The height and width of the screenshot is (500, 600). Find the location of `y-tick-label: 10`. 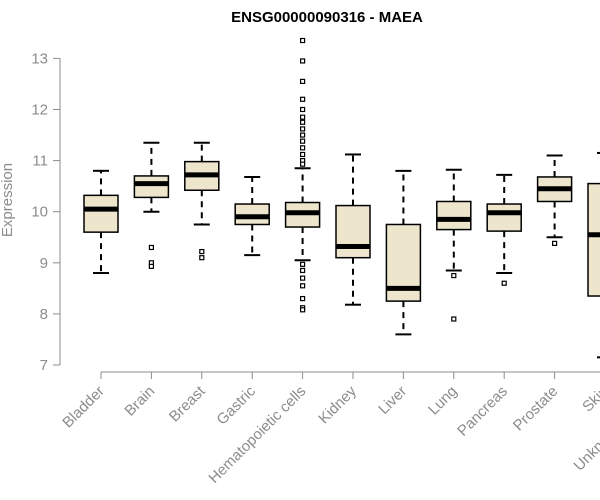

y-tick-label: 10 is located at coordinates (39, 212).